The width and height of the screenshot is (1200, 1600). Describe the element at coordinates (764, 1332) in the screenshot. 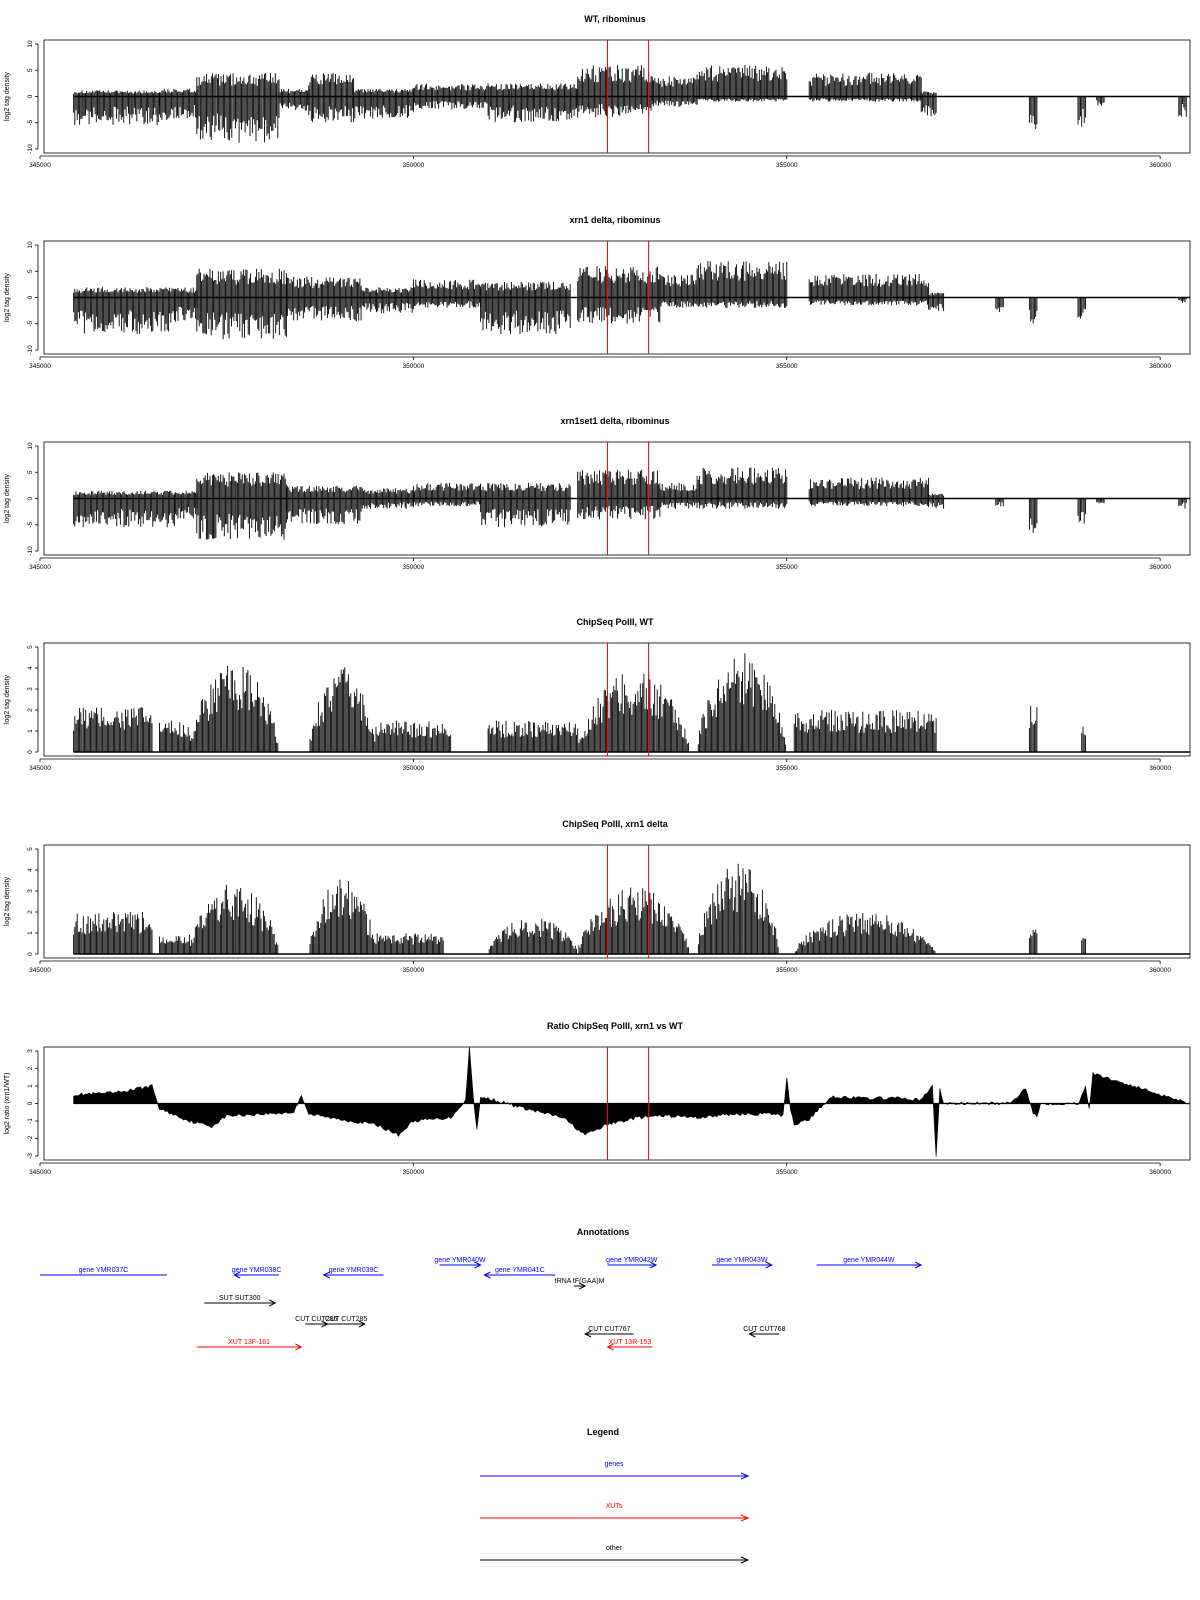

I see `annotation-feature: CUT CUT768` at that location.